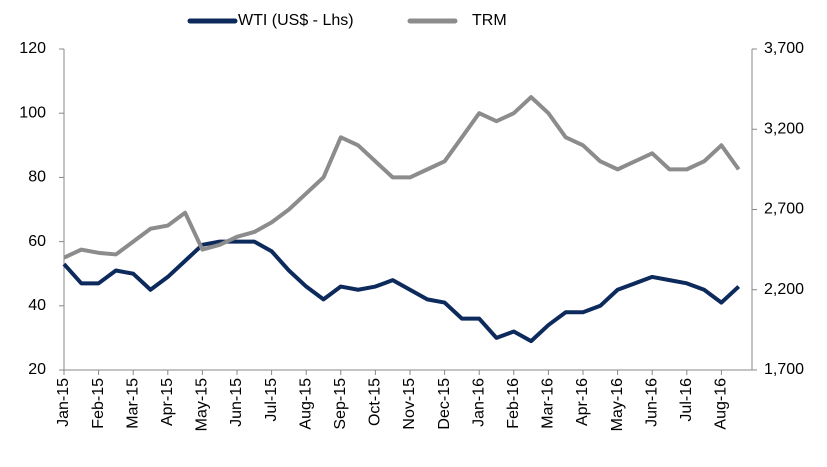 The height and width of the screenshot is (467, 827). What do you see at coordinates (132, 403) in the screenshot?
I see `x-tick-label: Mar-15` at bounding box center [132, 403].